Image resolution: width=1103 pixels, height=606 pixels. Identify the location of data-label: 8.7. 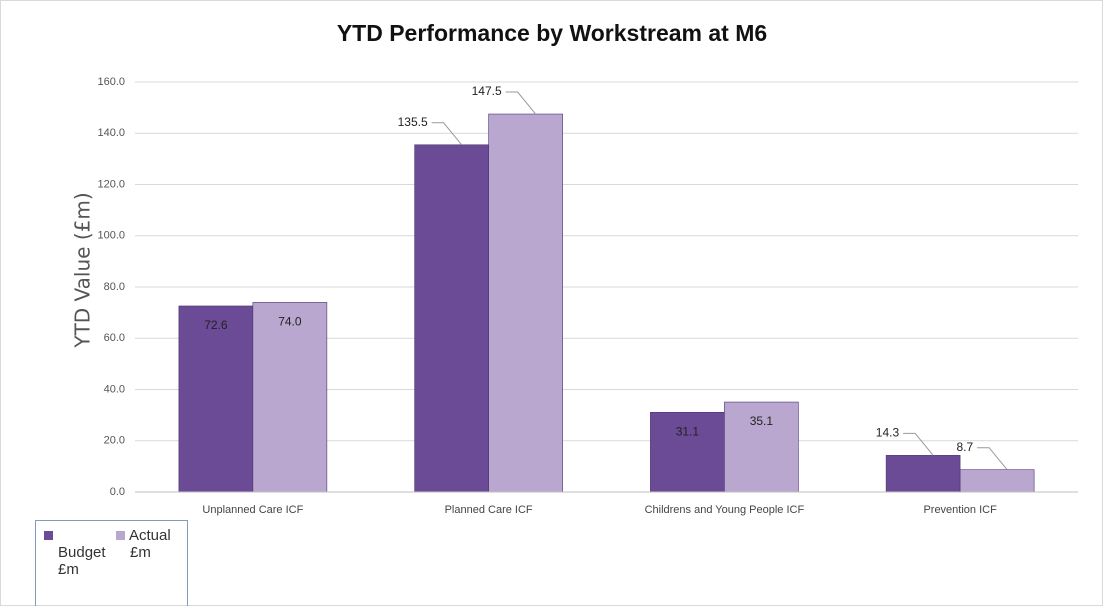
(964, 447).